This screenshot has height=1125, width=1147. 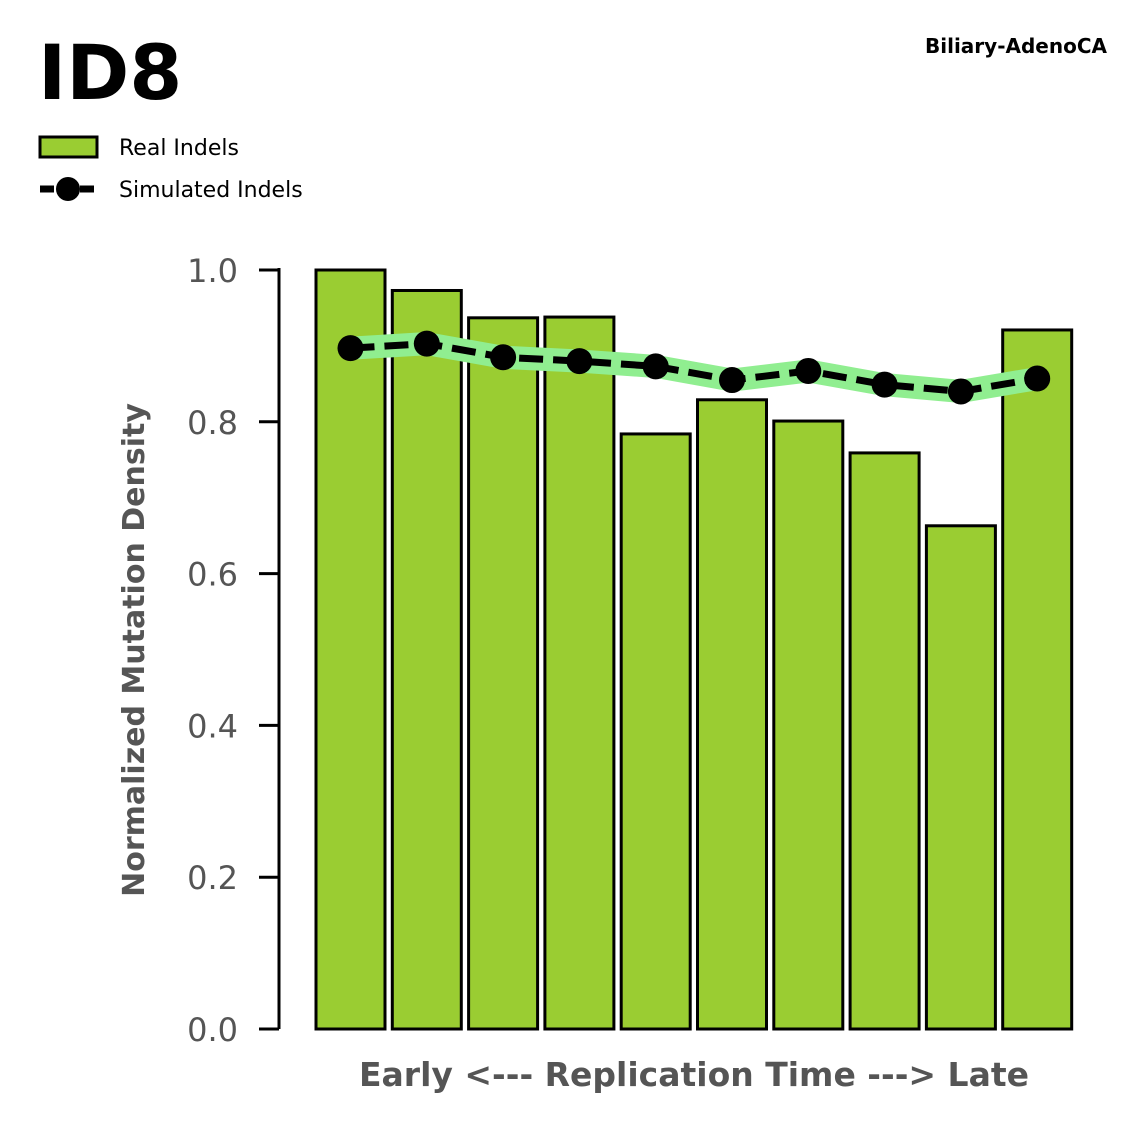 What do you see at coordinates (212, 575) in the screenshot?
I see `y-tick-label: 0.6` at bounding box center [212, 575].